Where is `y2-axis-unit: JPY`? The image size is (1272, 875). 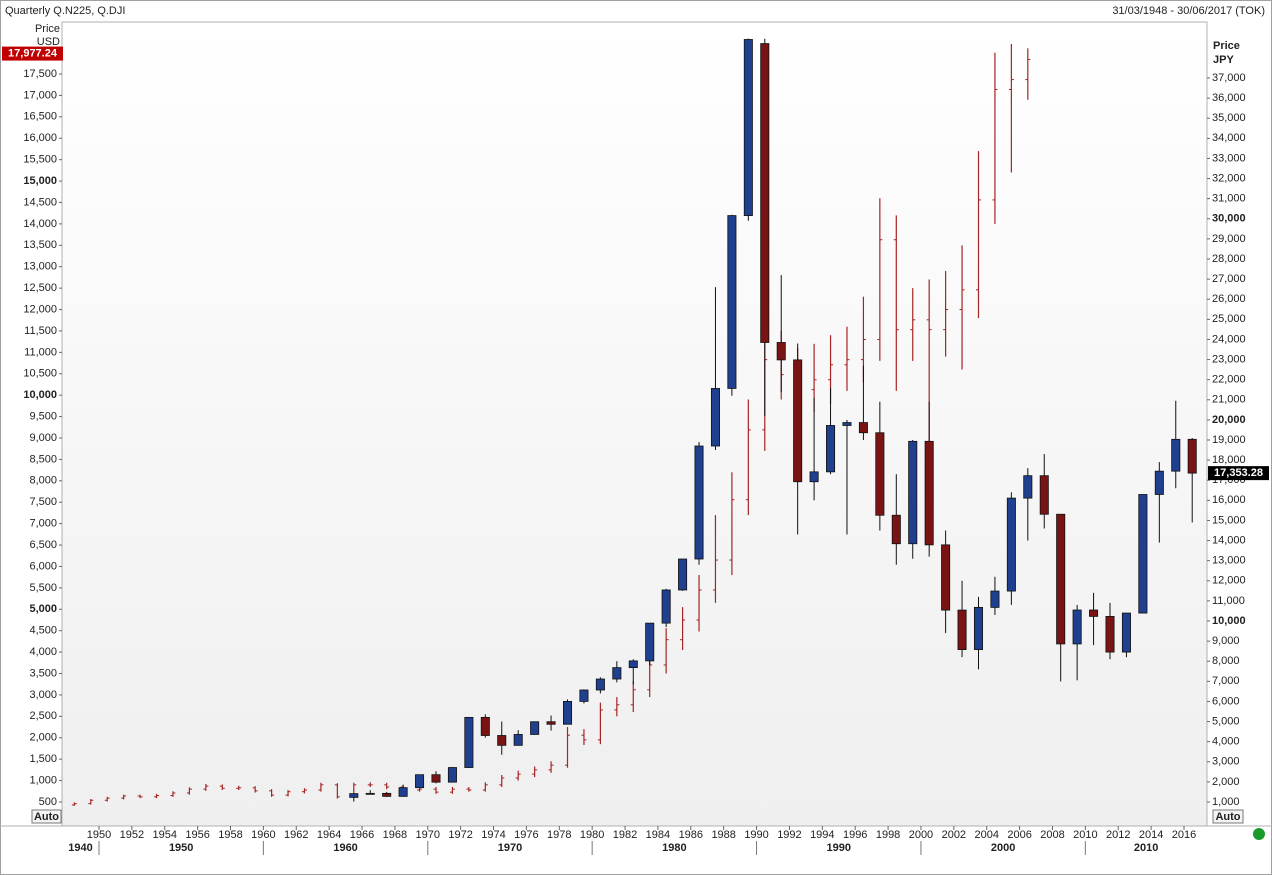 y2-axis-unit: JPY is located at coordinates (1223, 60).